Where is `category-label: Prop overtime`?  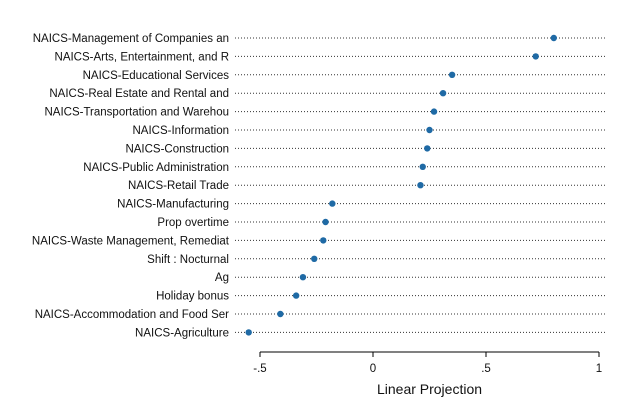
category-label: Prop overtime is located at coordinates (193, 223).